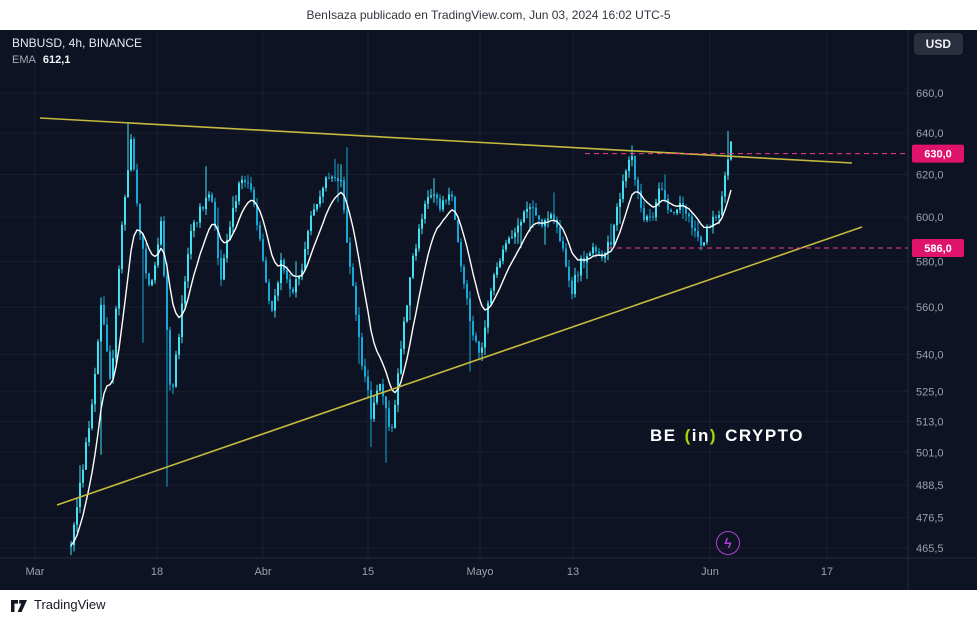 Image resolution: width=977 pixels, height=619 pixels. I want to click on ema-indicator-value: 612,1, so click(56, 60).